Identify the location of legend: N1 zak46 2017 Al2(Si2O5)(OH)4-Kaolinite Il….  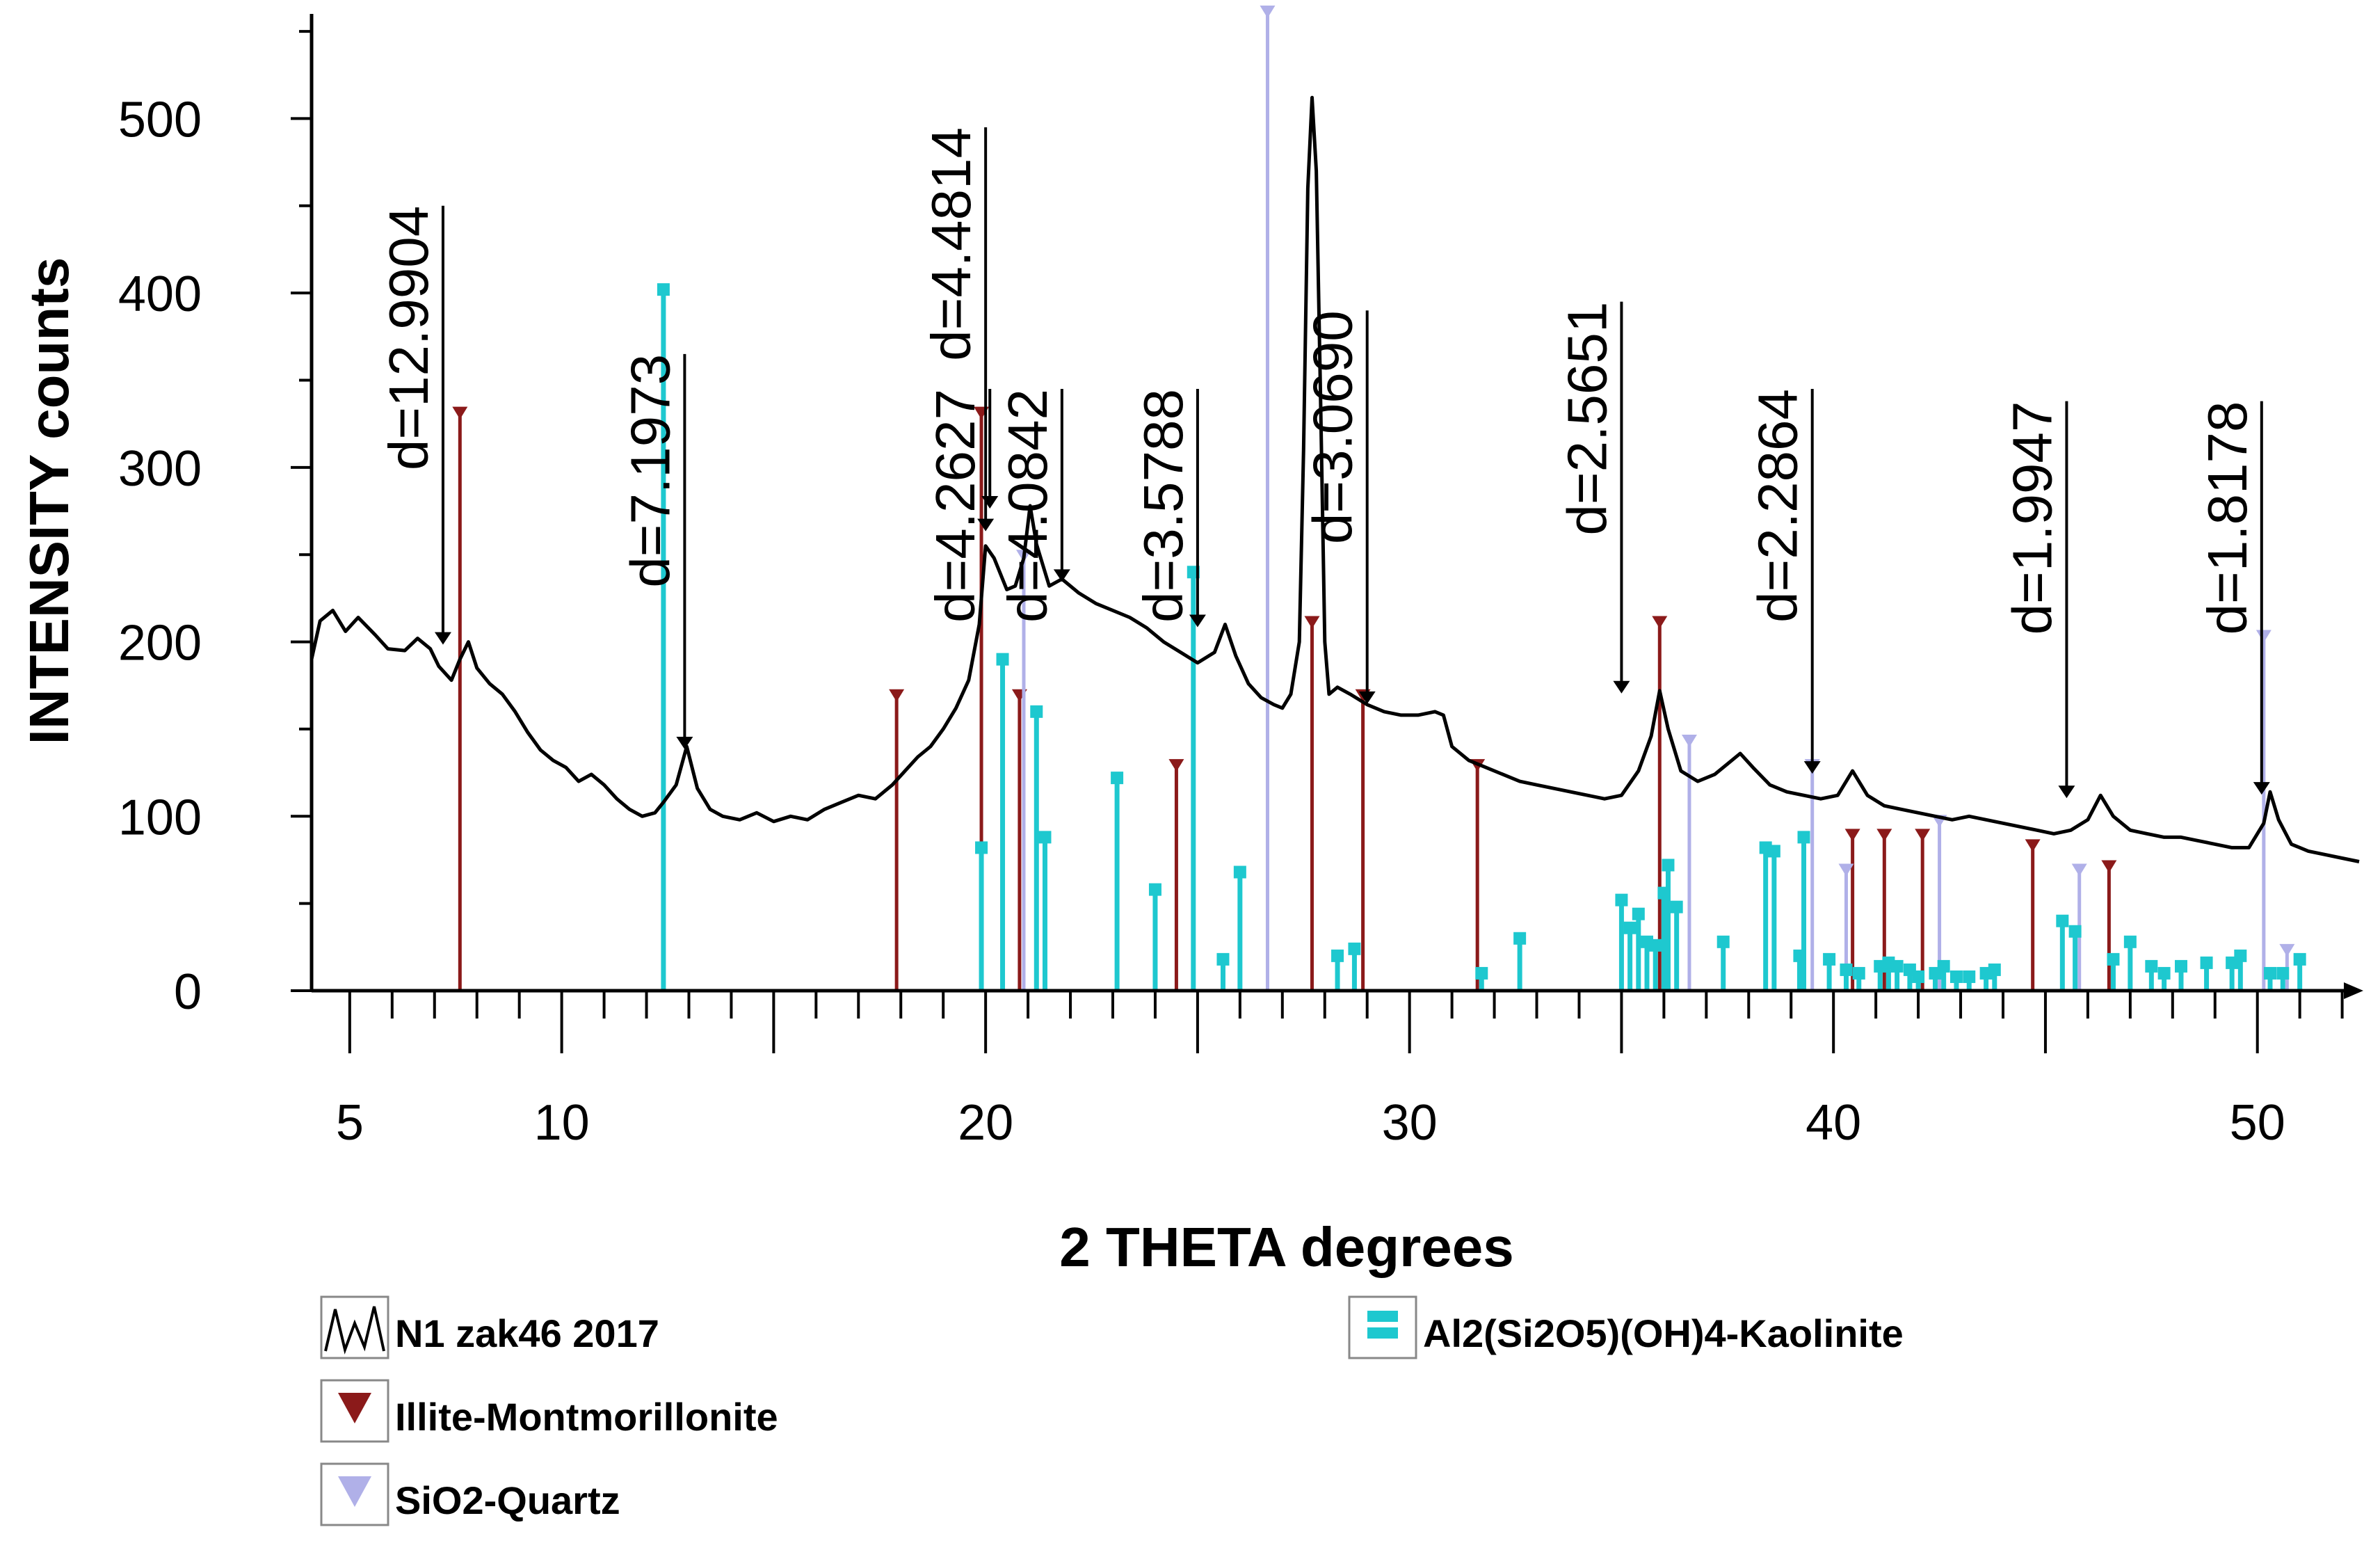
(1112, 1410).